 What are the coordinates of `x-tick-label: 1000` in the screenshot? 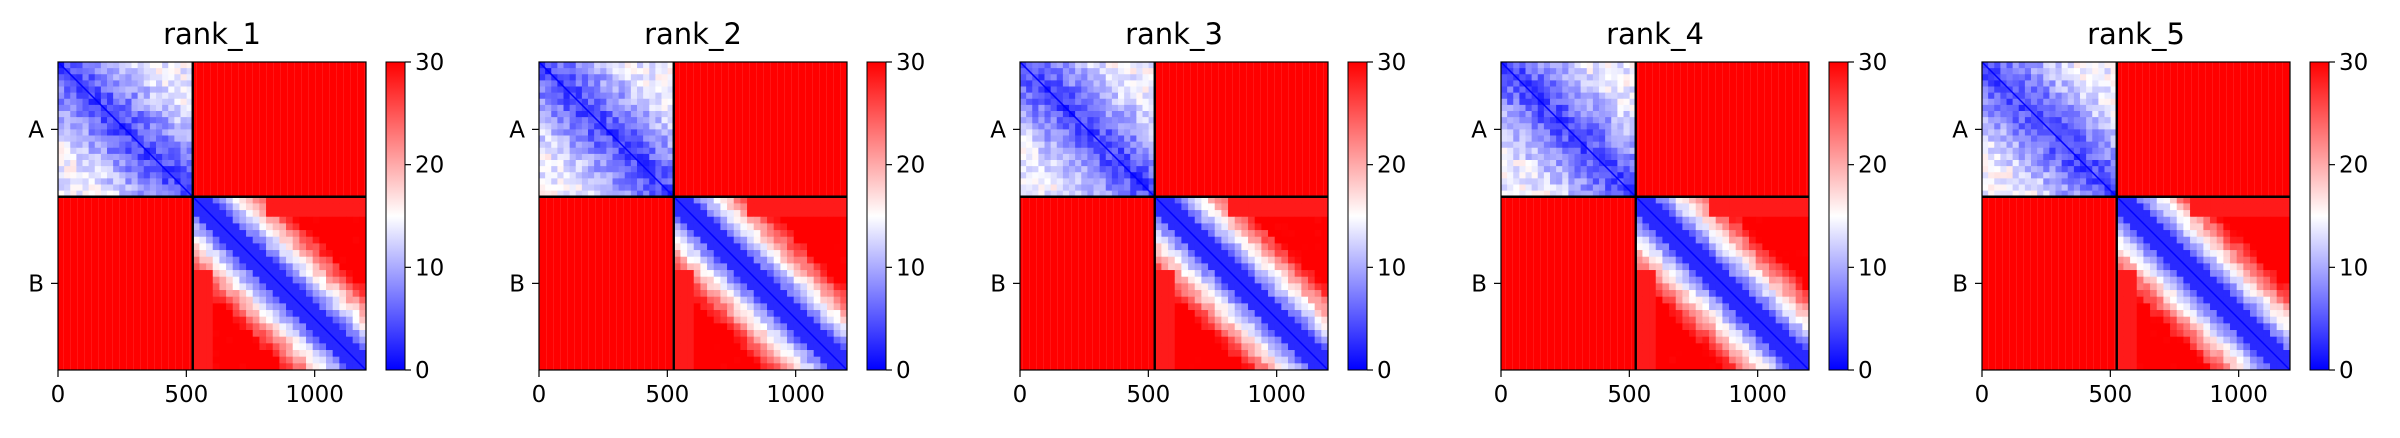 It's located at (1757, 395).